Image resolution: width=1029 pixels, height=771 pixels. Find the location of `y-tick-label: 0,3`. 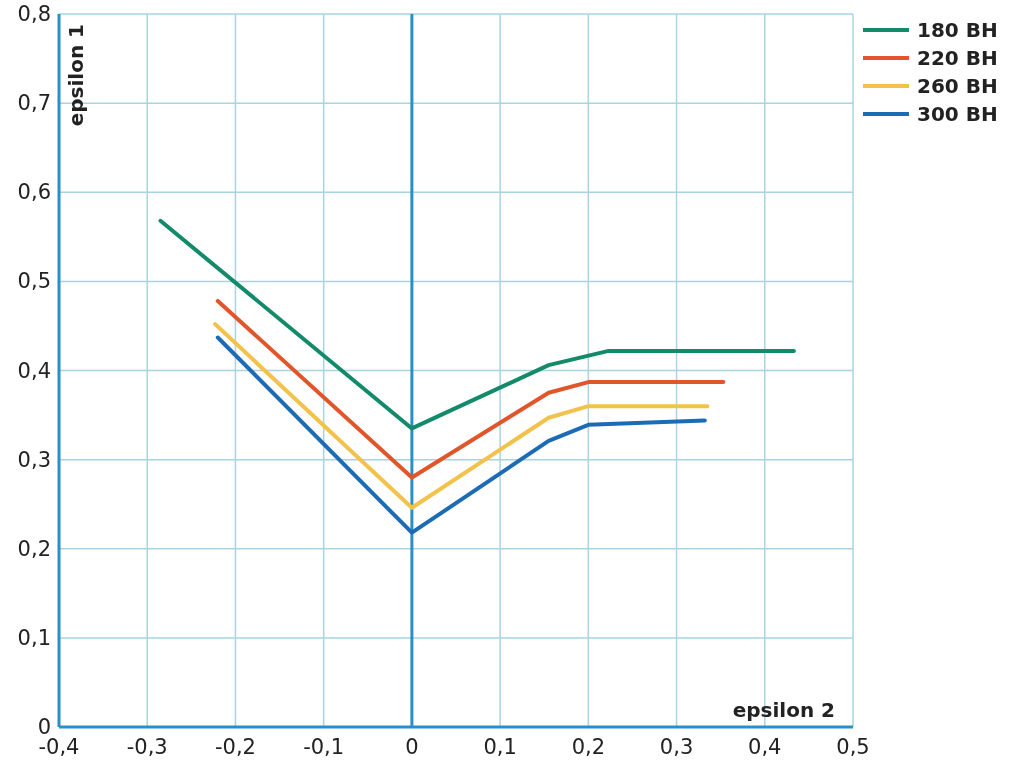

y-tick-label: 0,3 is located at coordinates (34, 459).